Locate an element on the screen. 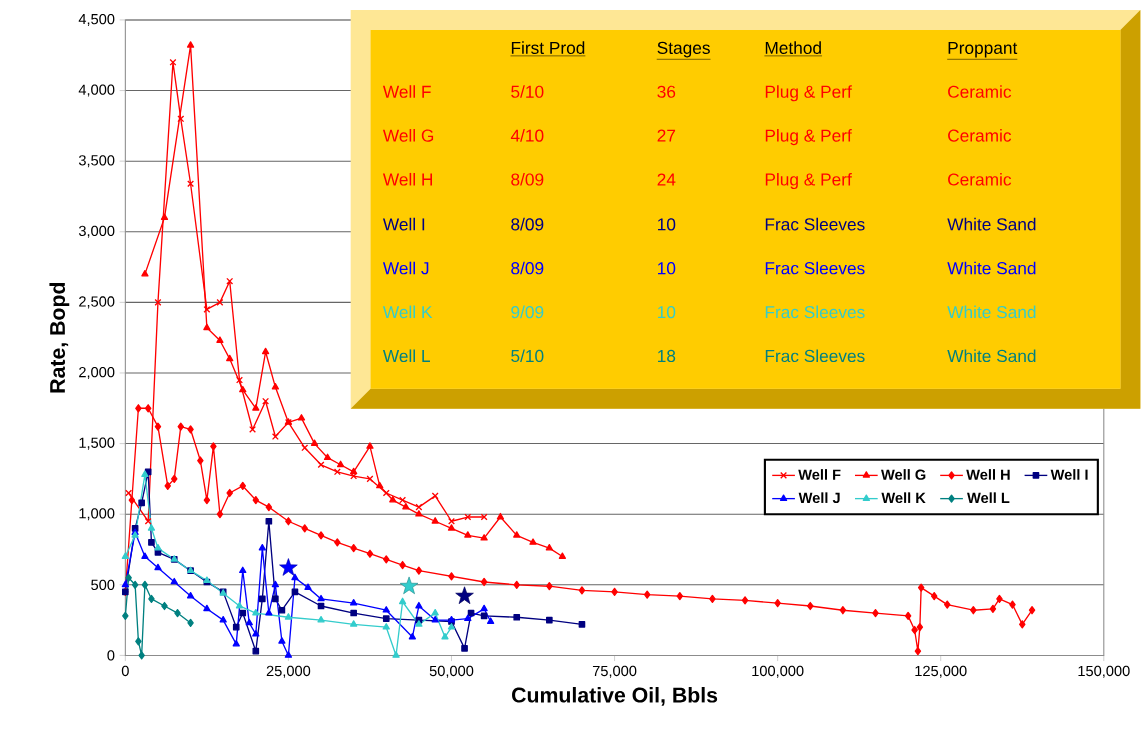  y-tick-label: 1,000 is located at coordinates (97, 514).